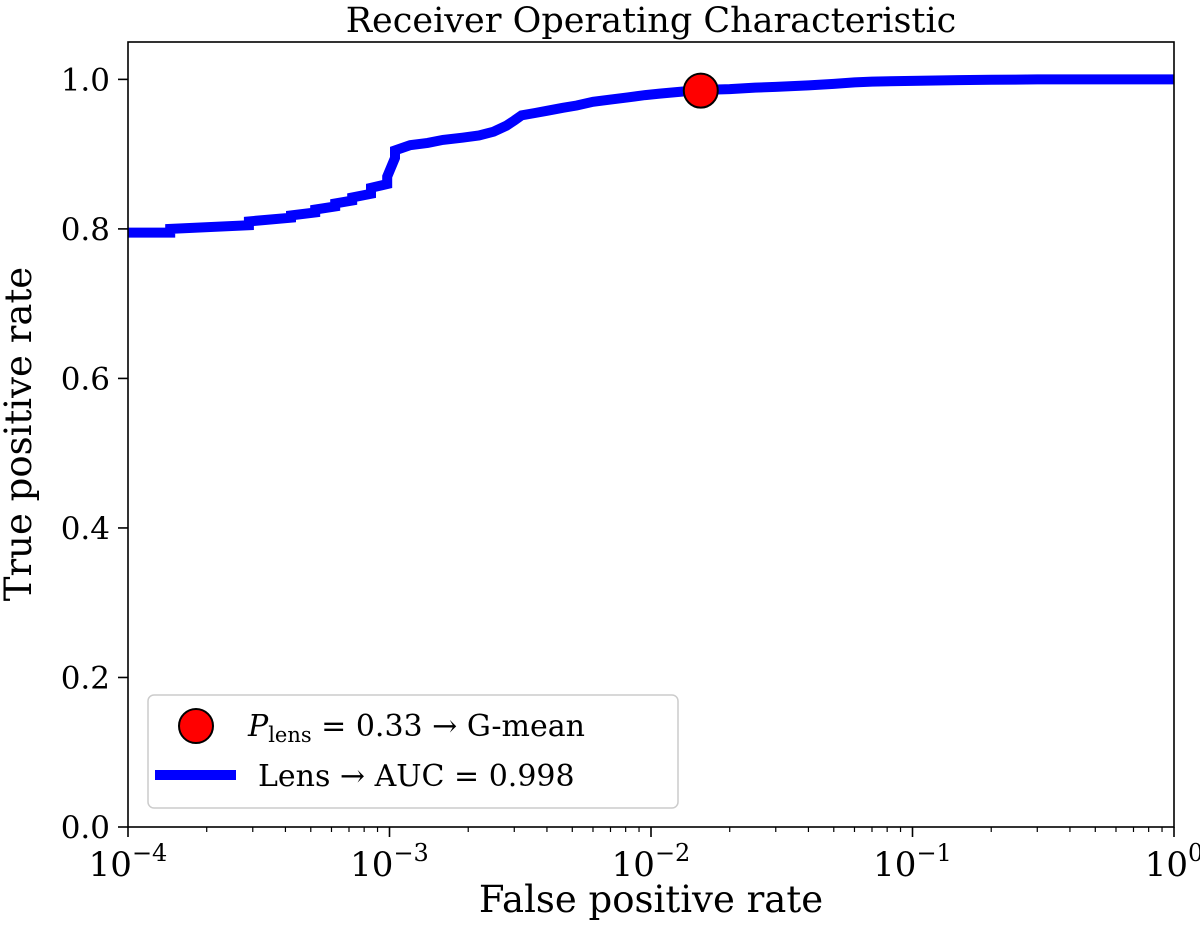 This screenshot has width=1200, height=936. I want to click on x-tick-label-1: 10⁻³, so click(389, 862).